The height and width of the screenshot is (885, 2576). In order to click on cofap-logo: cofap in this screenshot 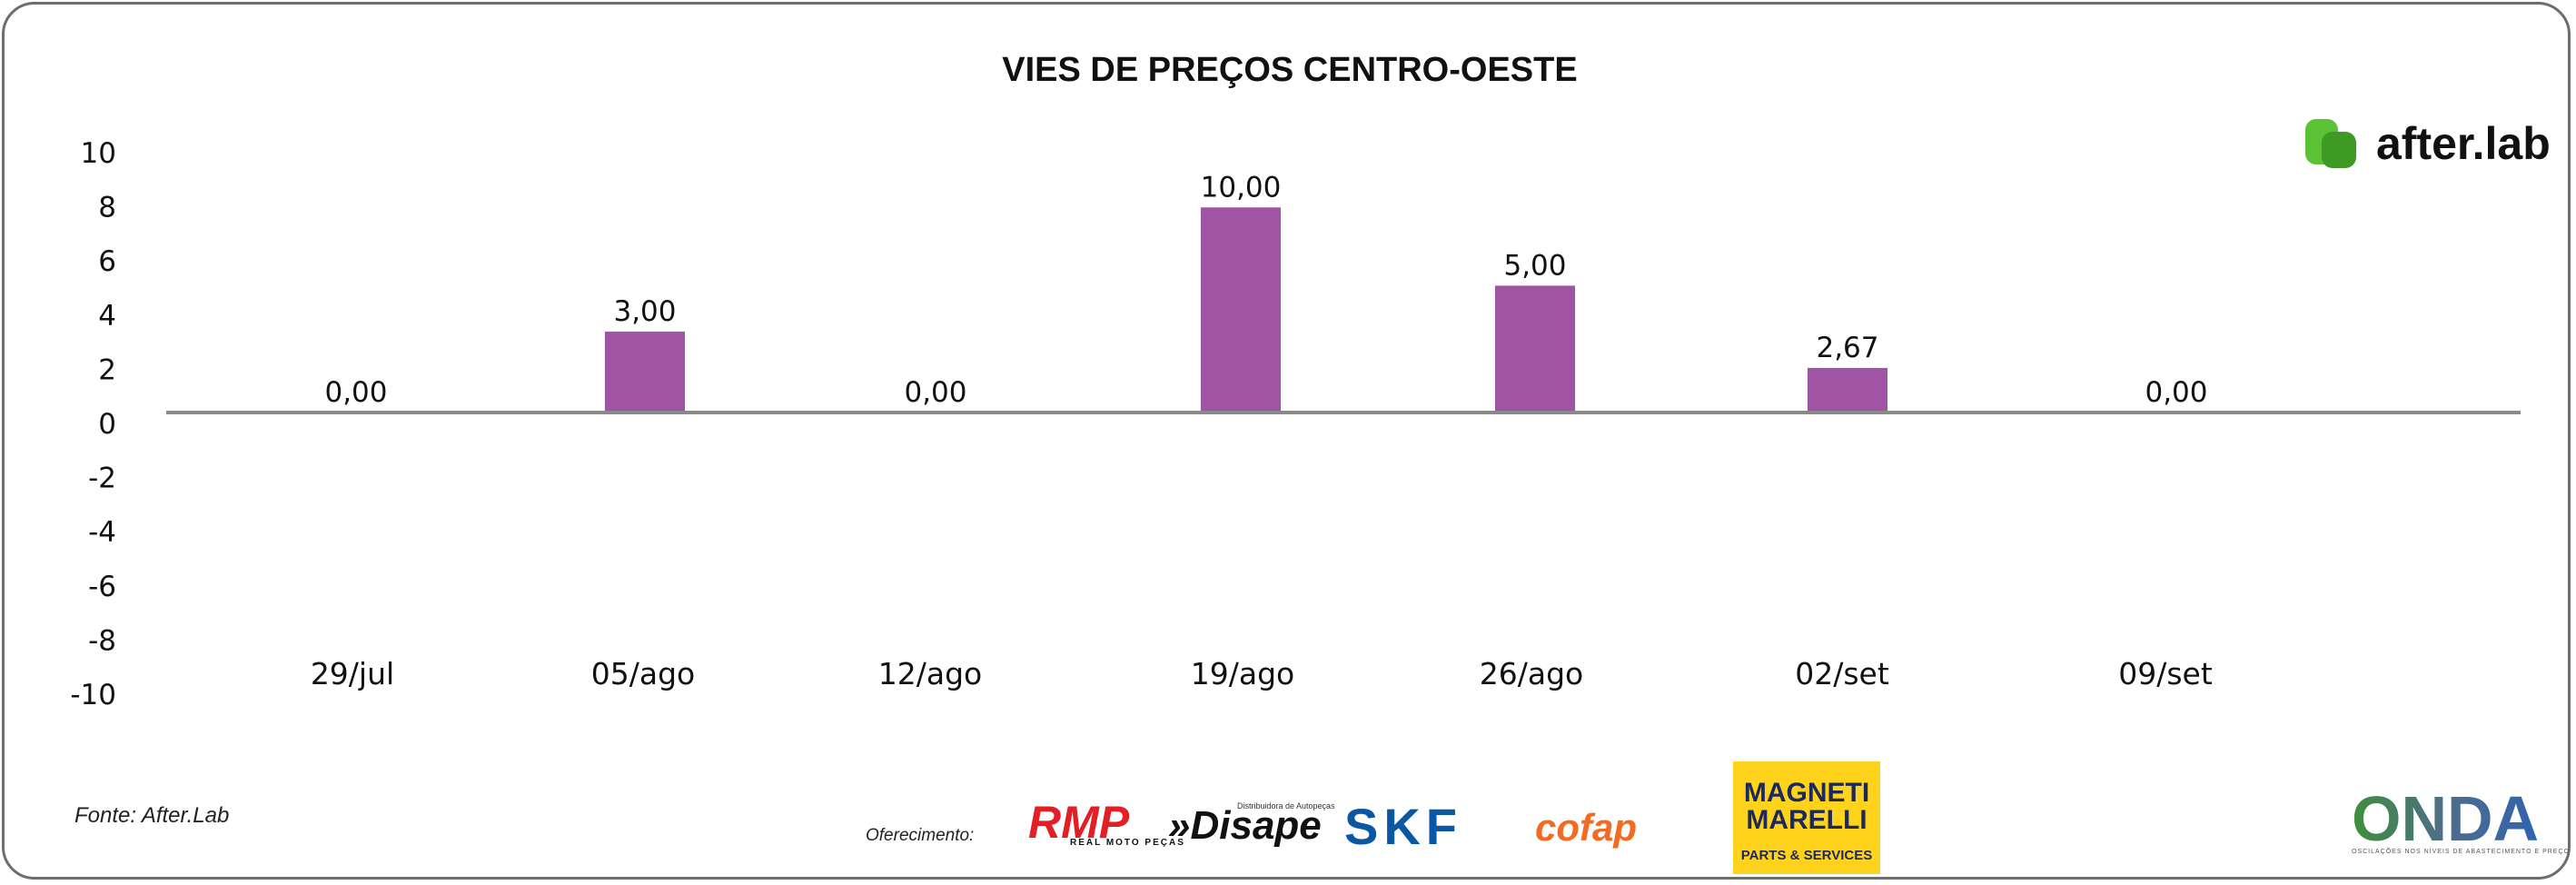, I will do `click(1586, 827)`.